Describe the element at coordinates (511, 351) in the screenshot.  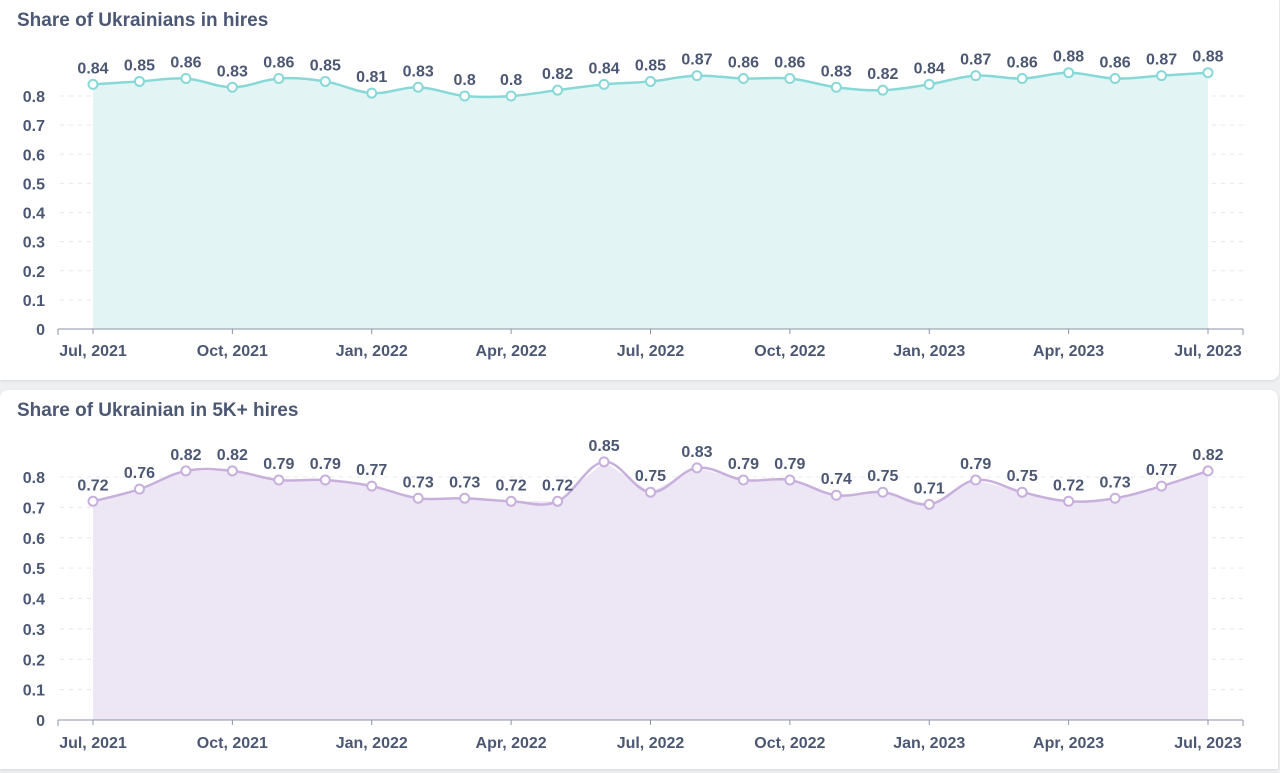
I see `x-tick-label: Apr, 2022` at that location.